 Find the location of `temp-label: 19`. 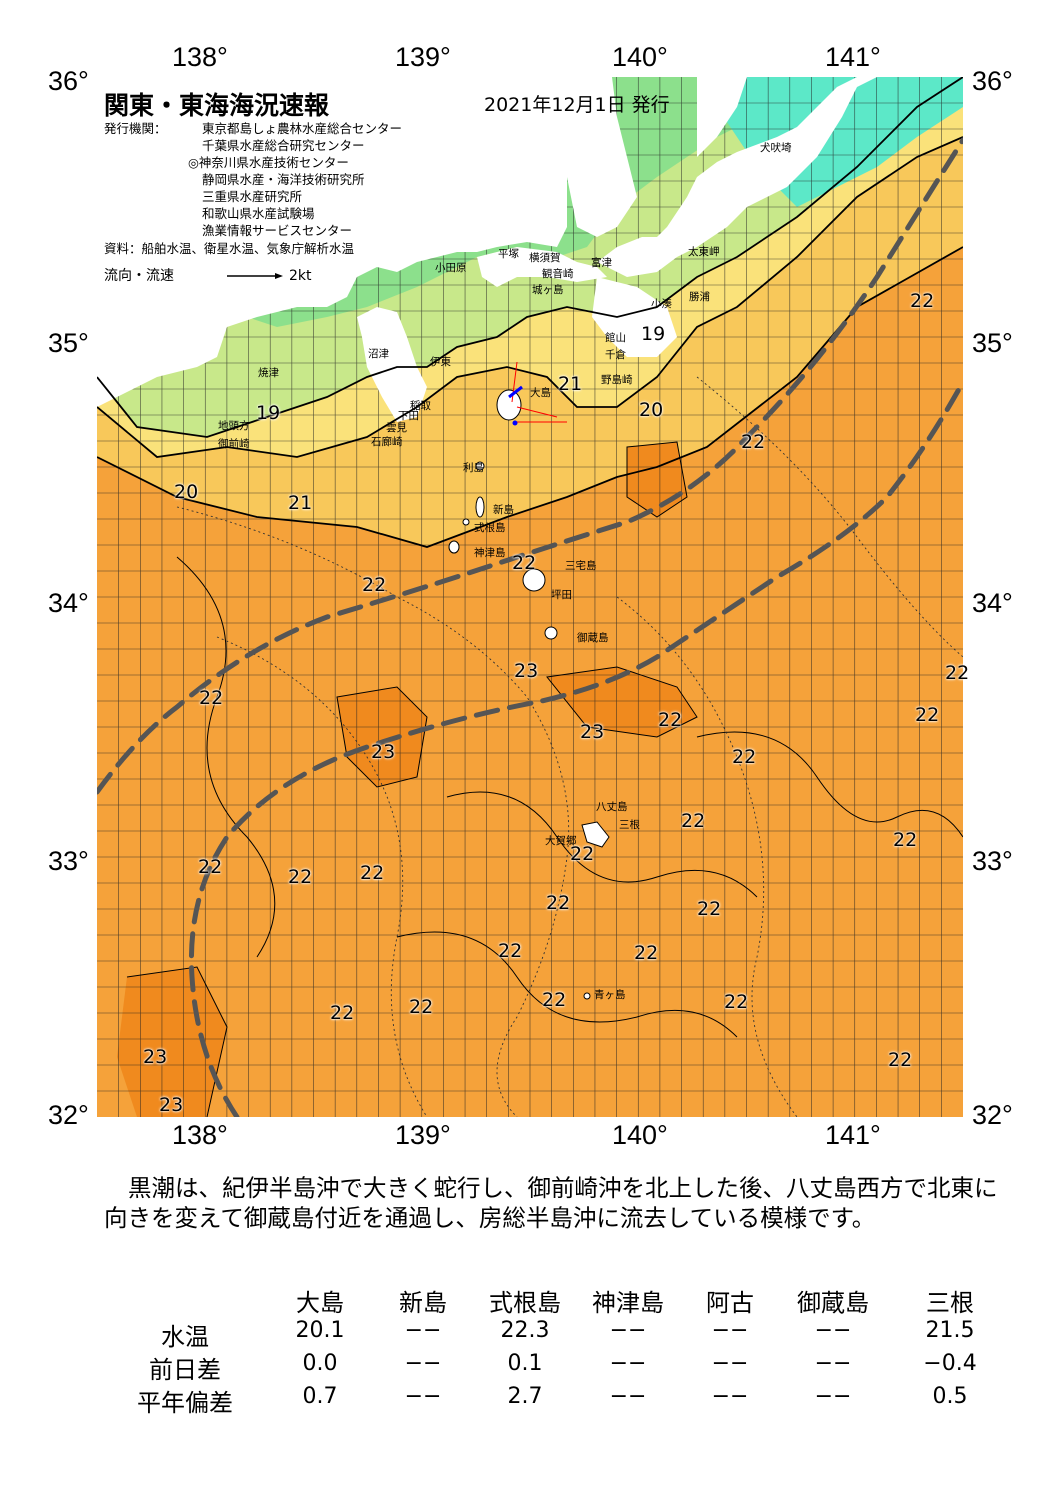

temp-label: 19 is located at coordinates (268, 413).